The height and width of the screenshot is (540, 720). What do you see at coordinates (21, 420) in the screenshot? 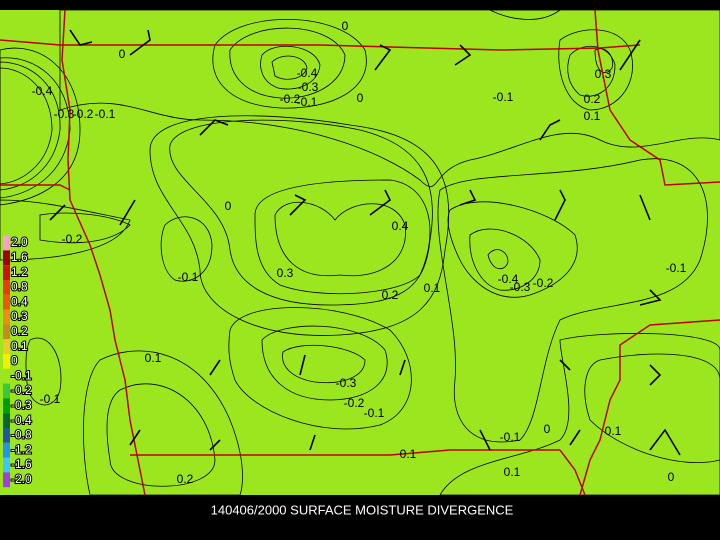
I see `legend-label: -0.4` at bounding box center [21, 420].